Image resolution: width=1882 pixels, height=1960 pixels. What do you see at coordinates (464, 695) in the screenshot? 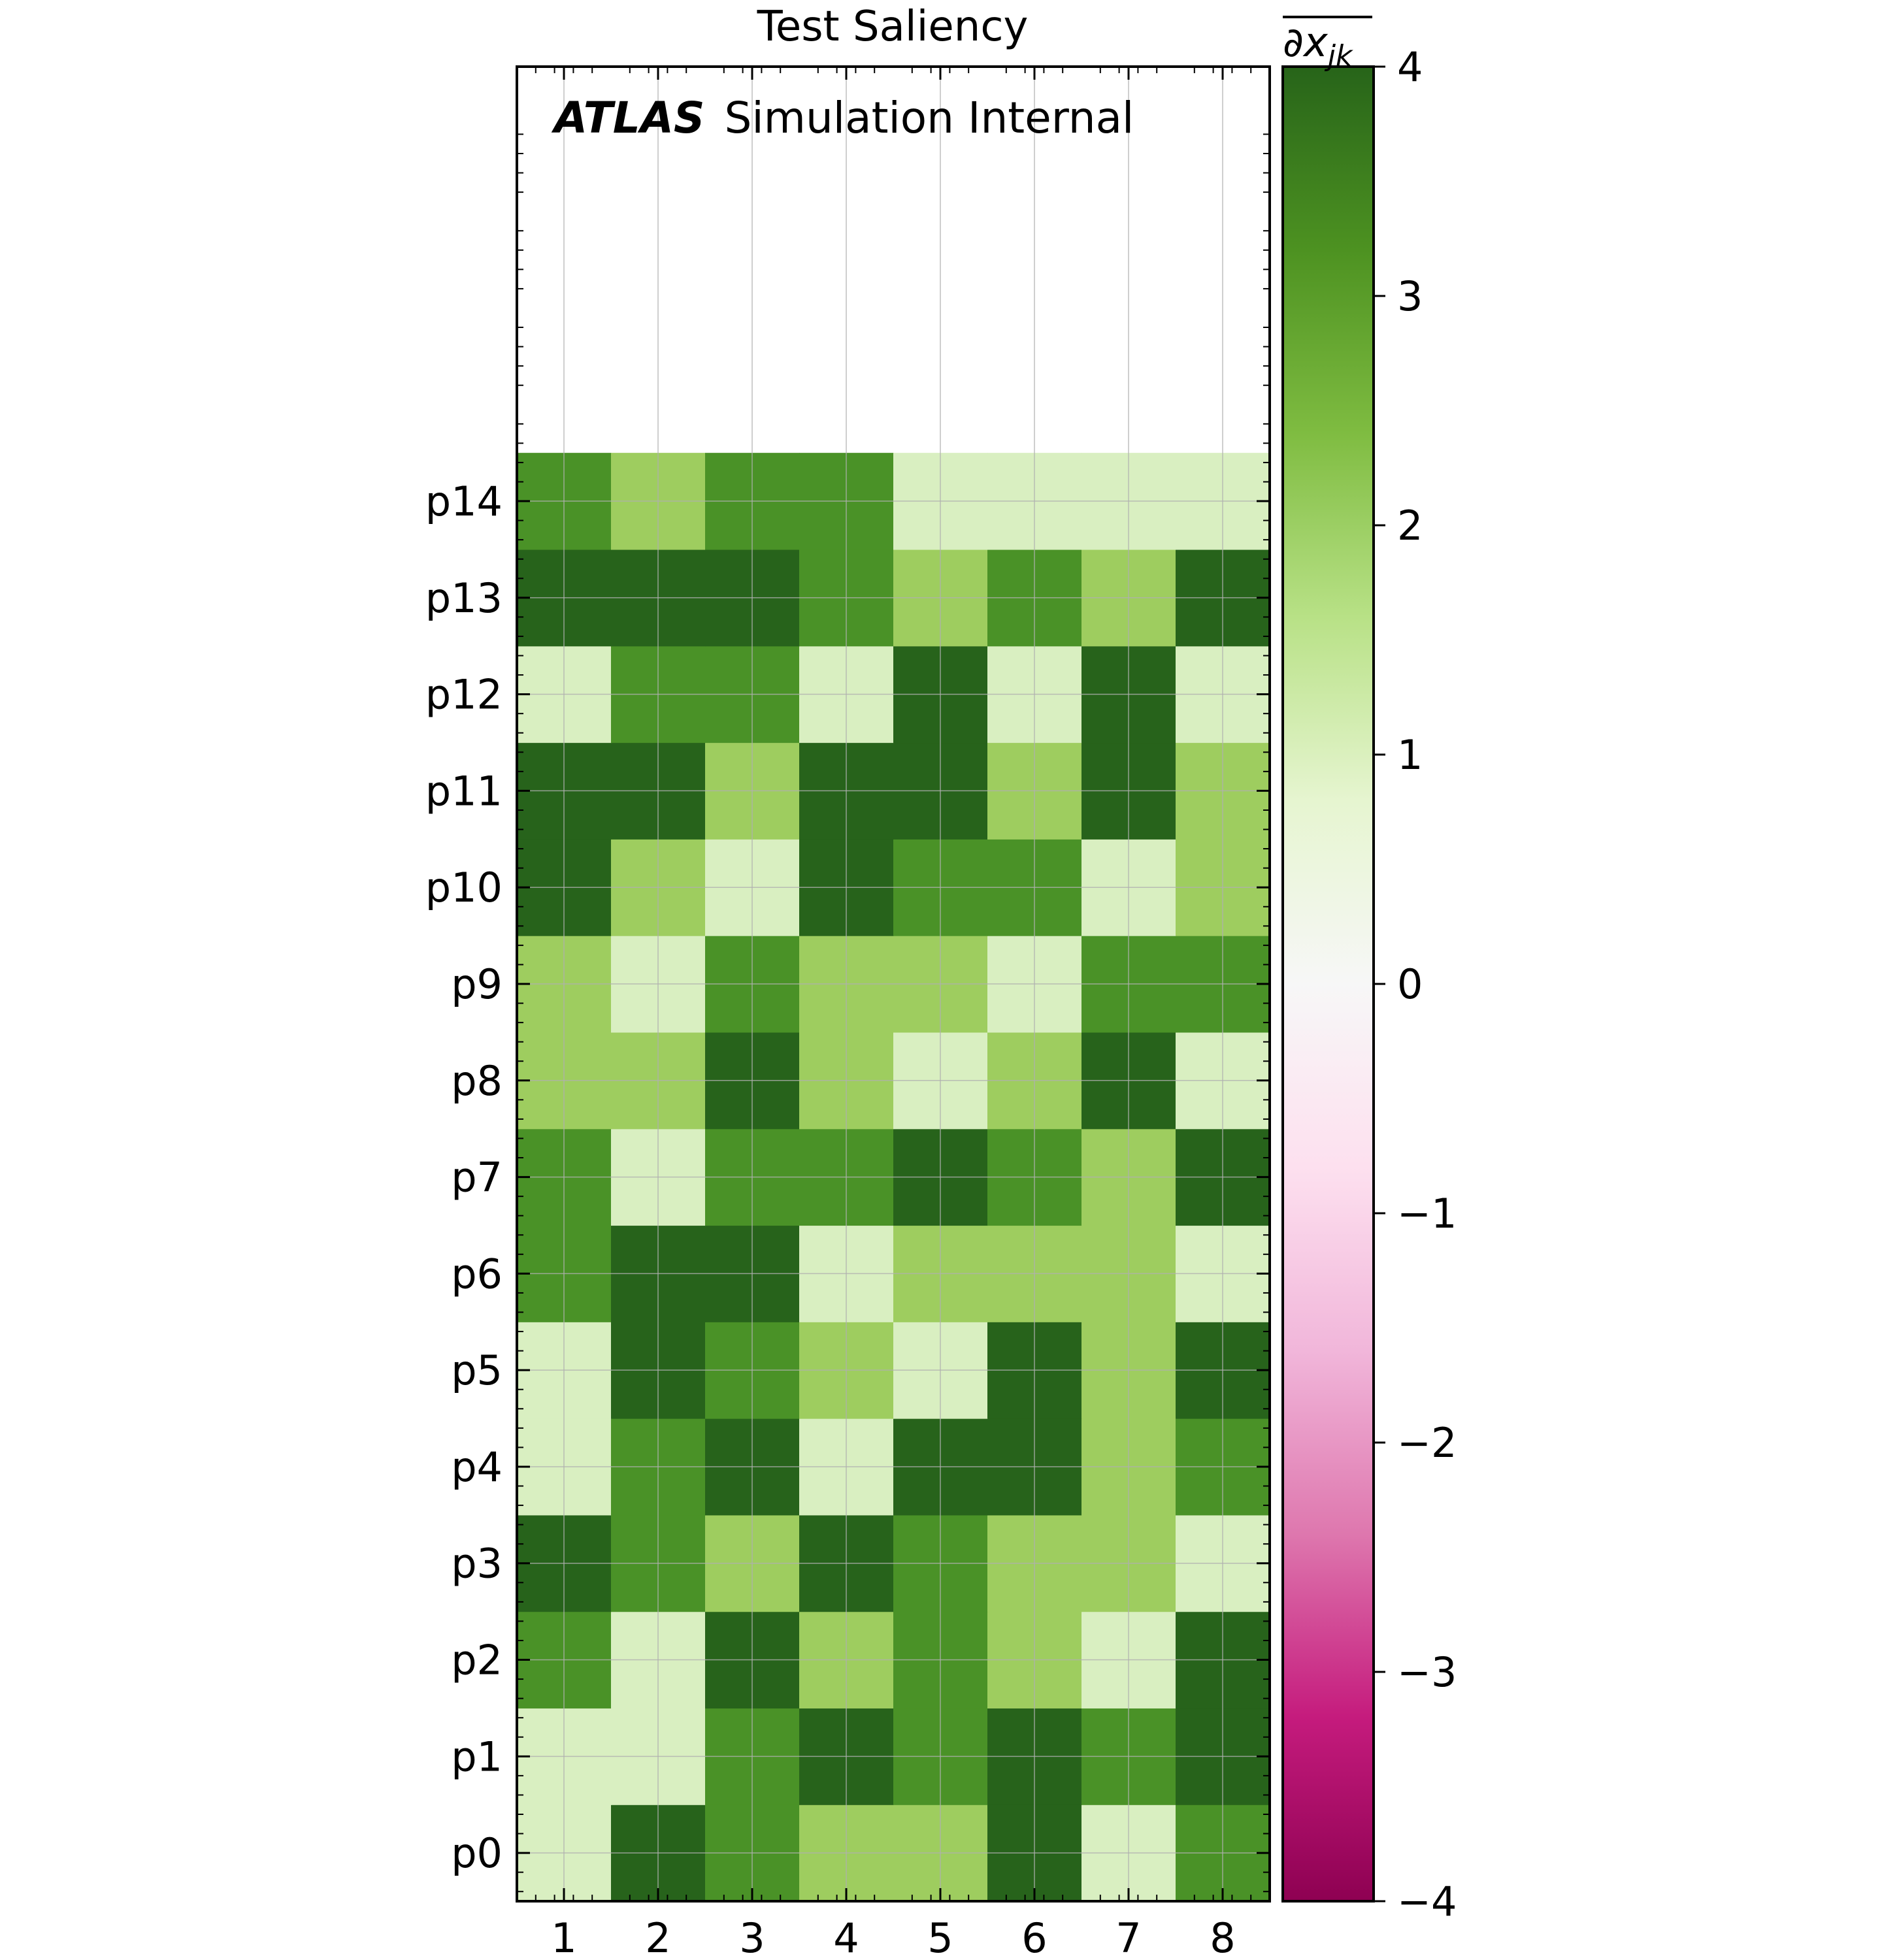
I see `y-tick-label: p12` at bounding box center [464, 695].